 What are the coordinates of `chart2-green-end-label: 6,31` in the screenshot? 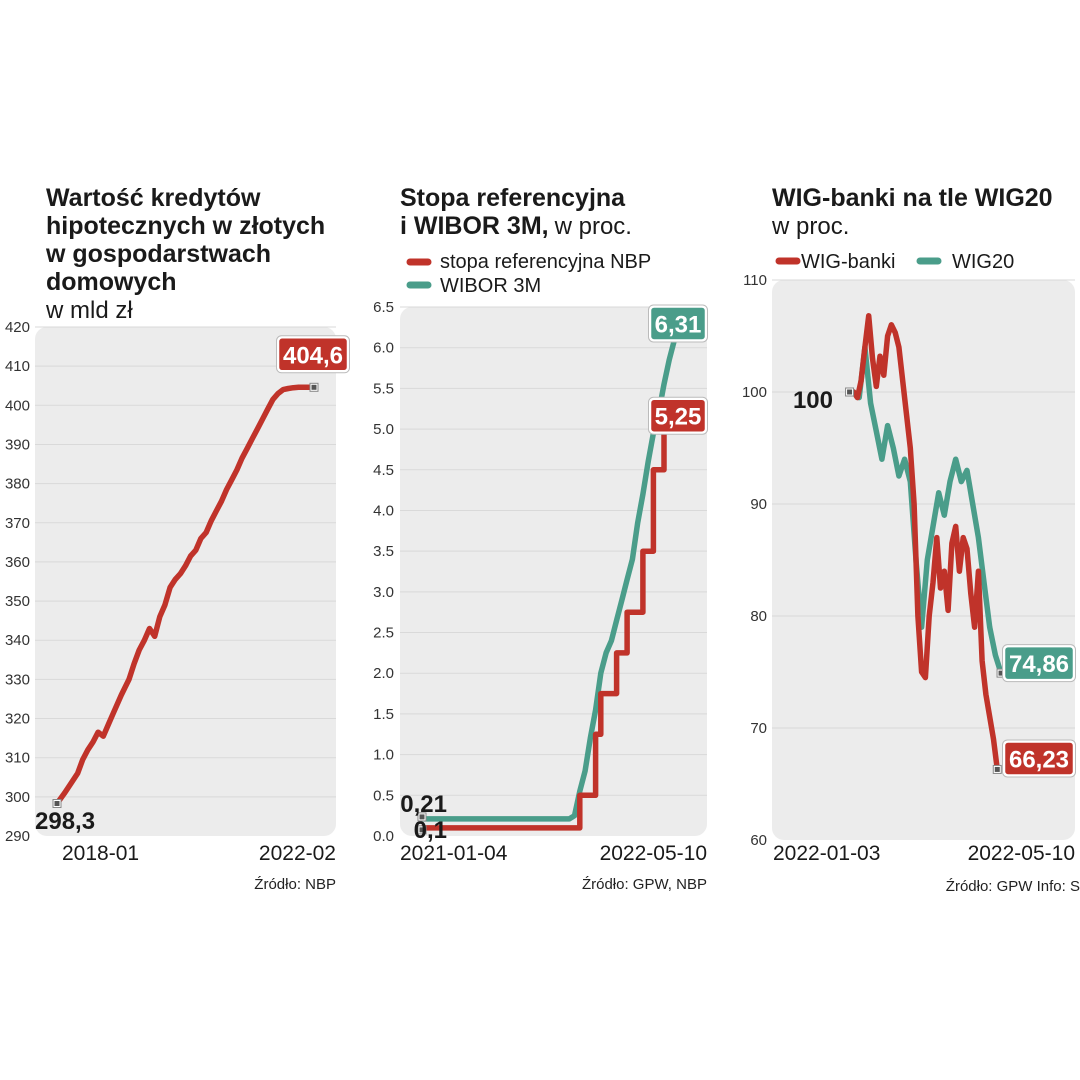 It's located at (678, 324).